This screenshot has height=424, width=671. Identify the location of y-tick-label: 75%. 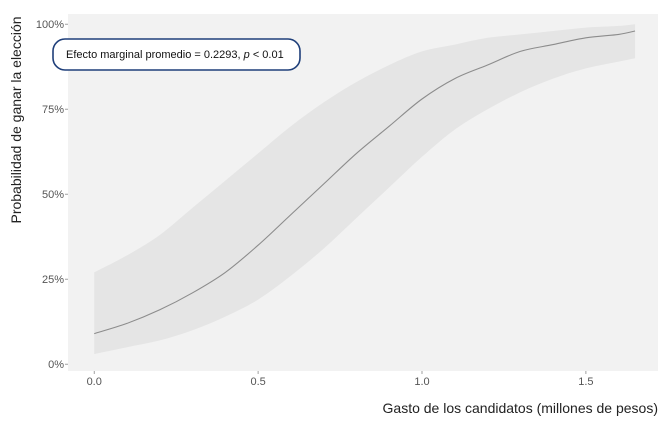
(53, 110).